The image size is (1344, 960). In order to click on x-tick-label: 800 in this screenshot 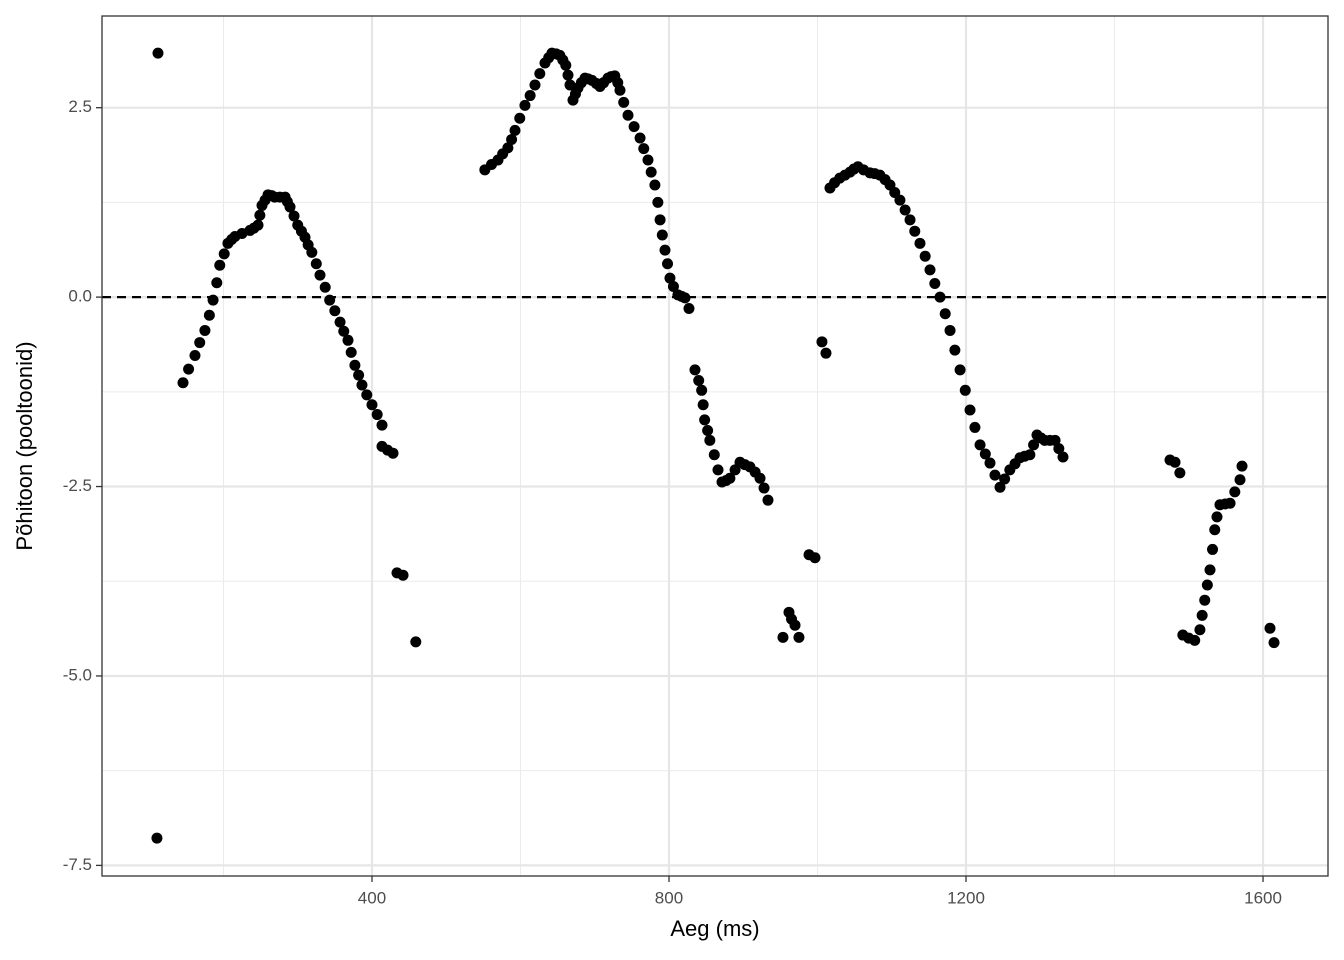, I will do `click(669, 897)`.